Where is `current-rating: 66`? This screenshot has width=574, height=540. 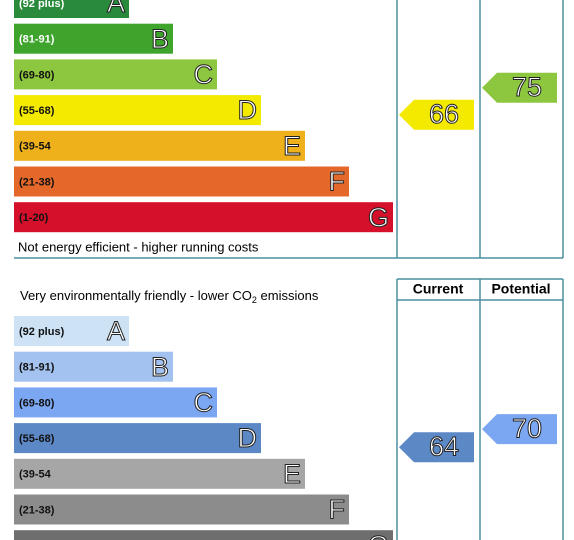 current-rating: 66 is located at coordinates (444, 114).